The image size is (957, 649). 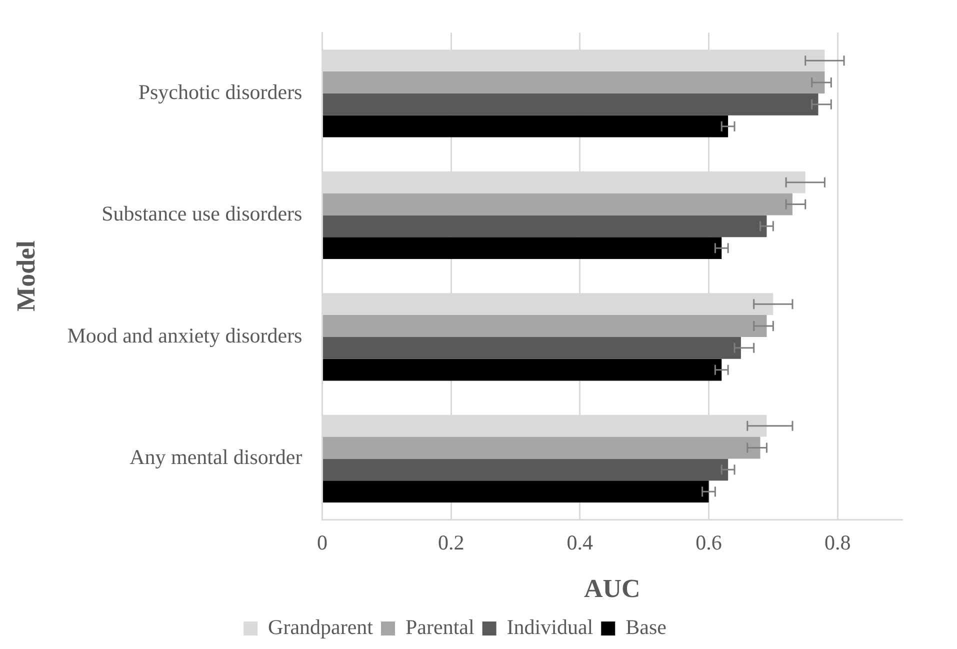 What do you see at coordinates (321, 627) in the screenshot?
I see `legend-label: Grandparent` at bounding box center [321, 627].